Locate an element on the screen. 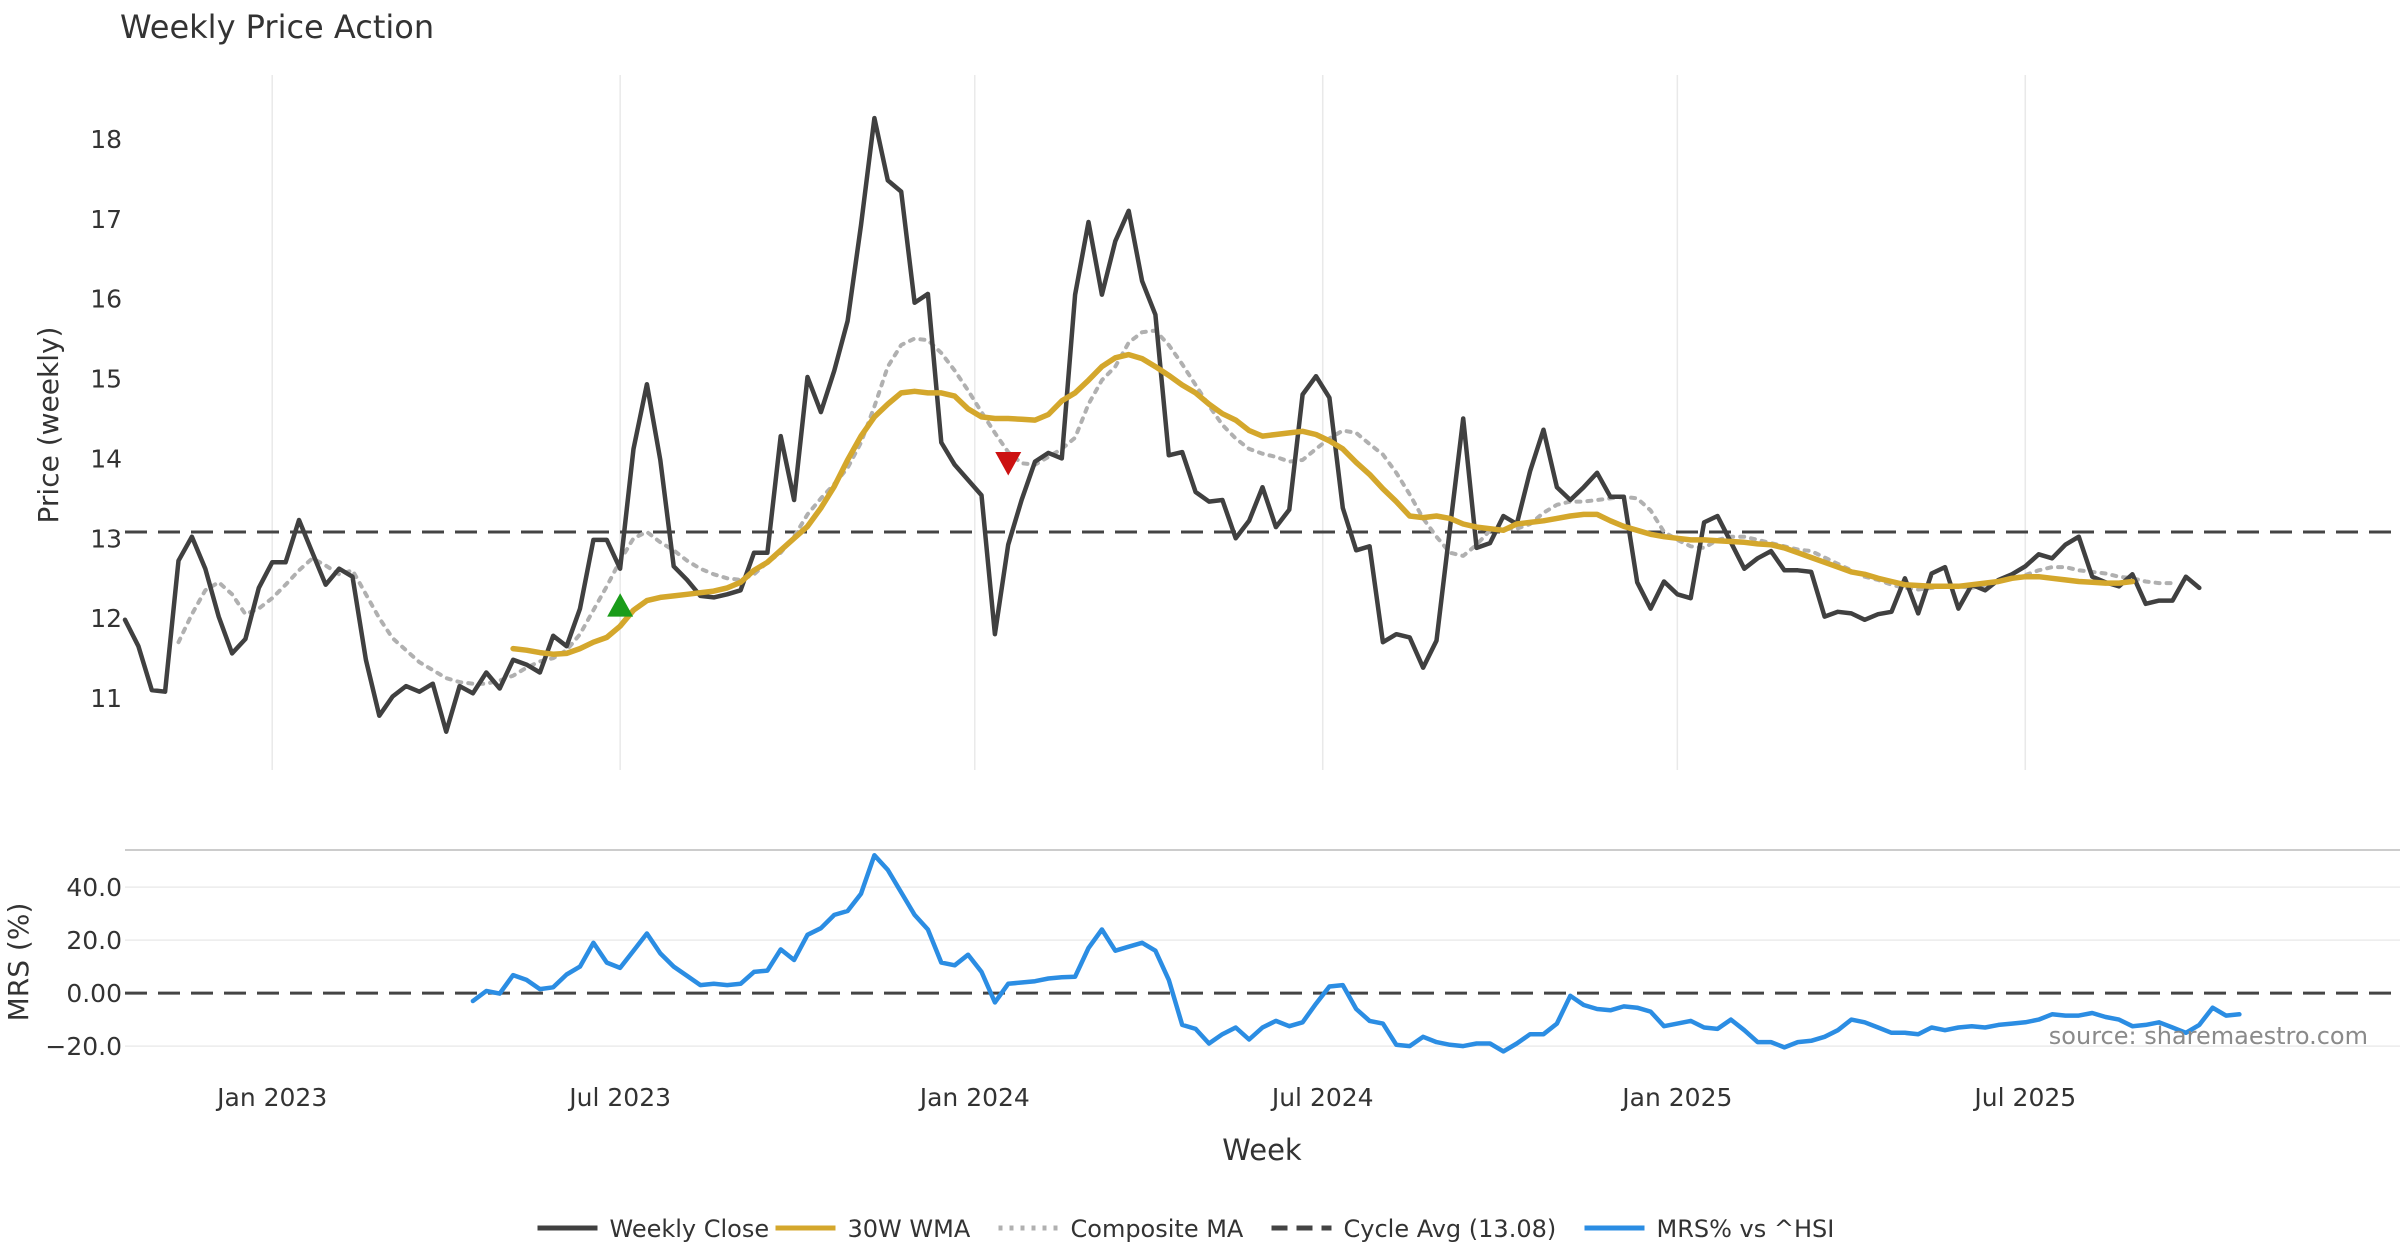  buy-signal-marker is located at coordinates (620, 605).